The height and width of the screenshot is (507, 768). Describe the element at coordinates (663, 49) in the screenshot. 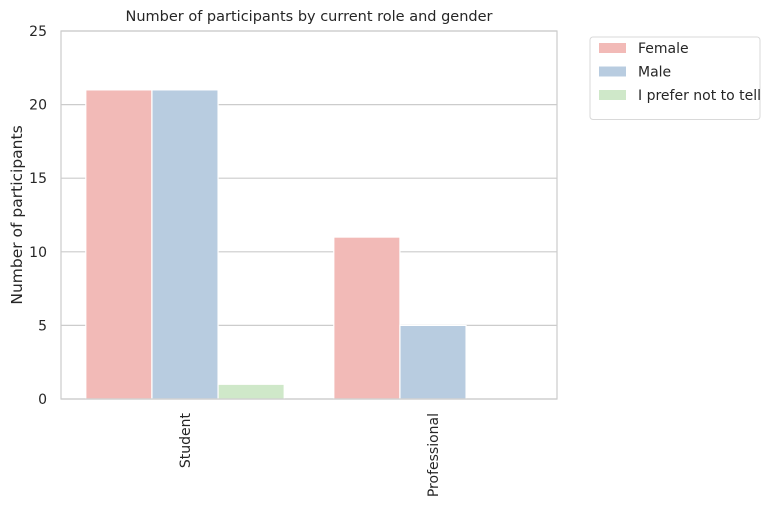

I see `legend-label: Female` at that location.